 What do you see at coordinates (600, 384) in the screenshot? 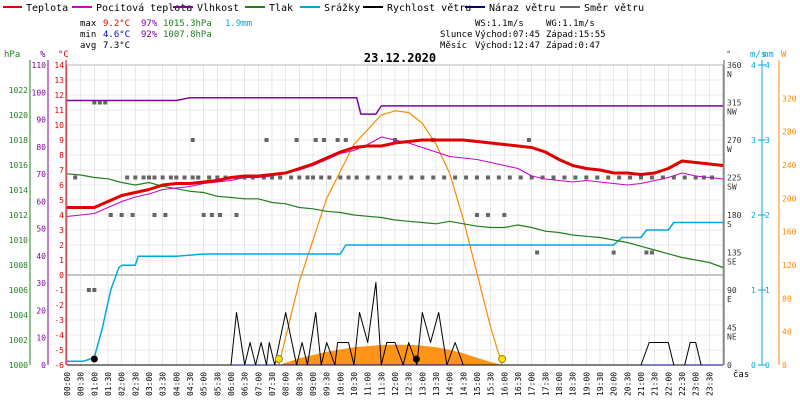
I see `time-tick-label: 19:30` at bounding box center [600, 384].